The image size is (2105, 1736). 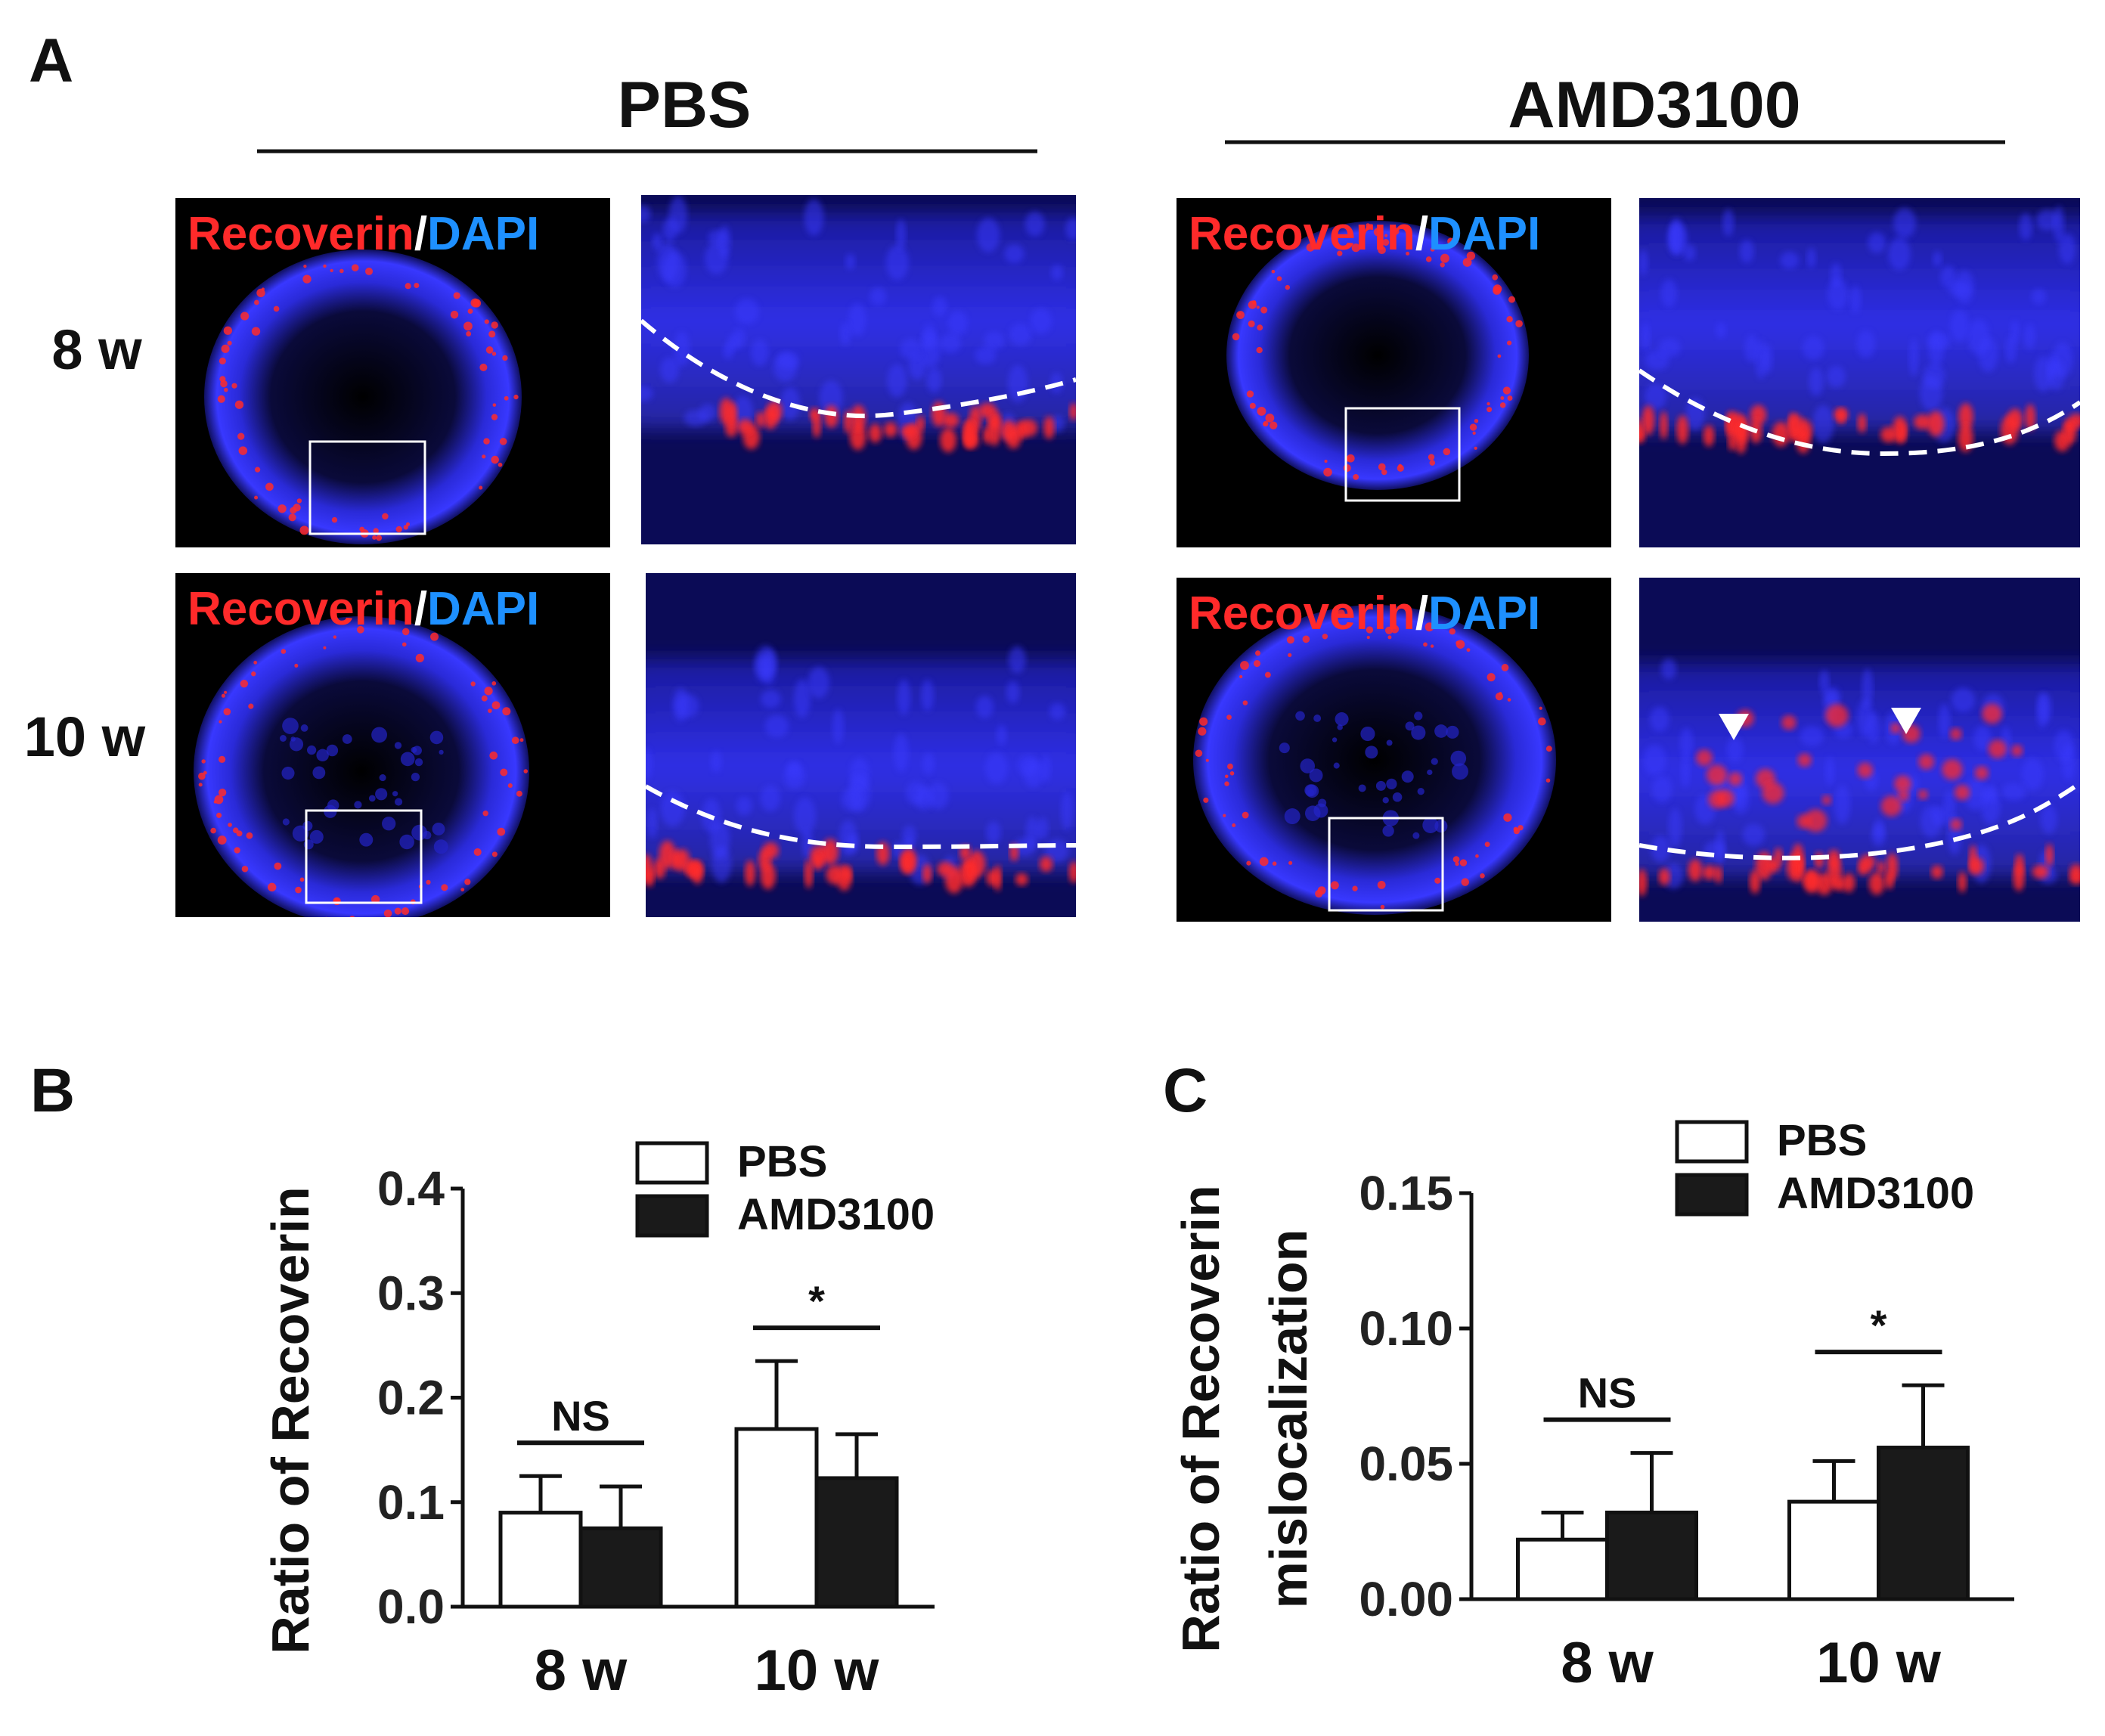 What do you see at coordinates (52, 1090) in the screenshot?
I see `panel-b-letter: B` at bounding box center [52, 1090].